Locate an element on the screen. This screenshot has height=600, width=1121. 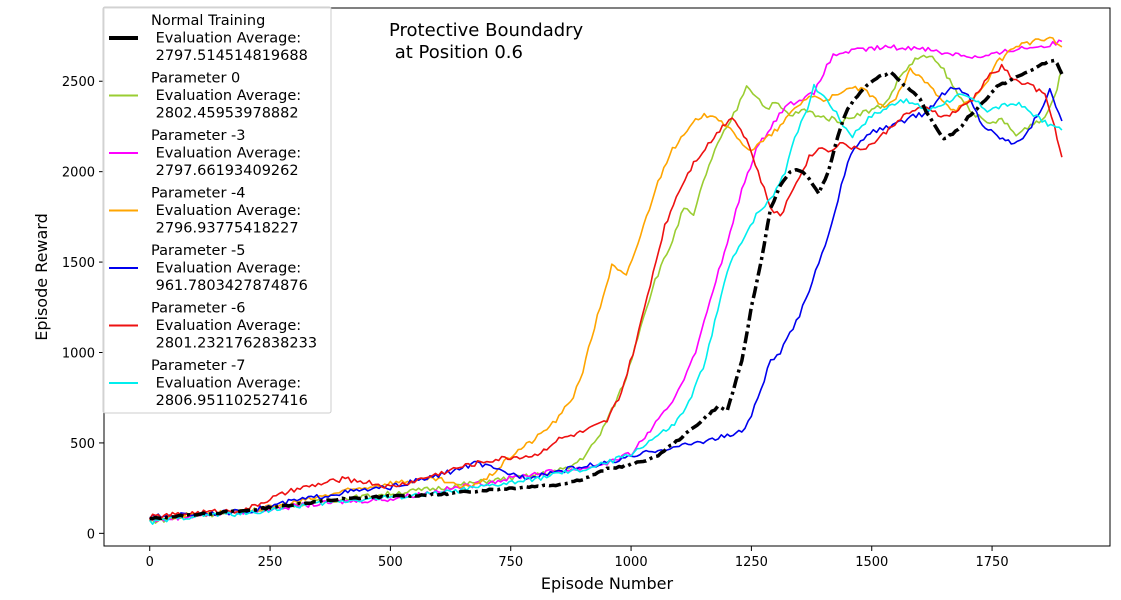
legend-entry-line: Parameter -4 is located at coordinates (198, 194).